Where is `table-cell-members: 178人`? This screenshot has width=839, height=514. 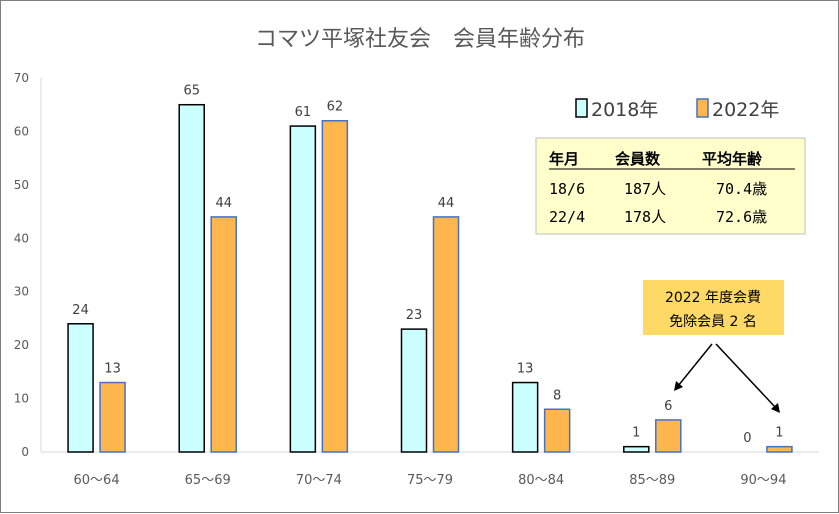
table-cell-members: 178人 is located at coordinates (645, 217).